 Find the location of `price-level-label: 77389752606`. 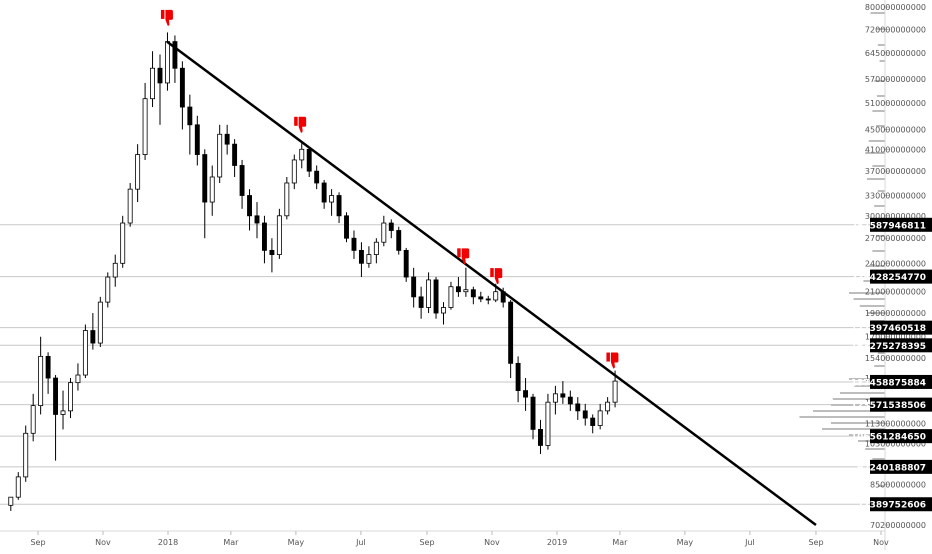

price-level-label: 77389752606 is located at coordinates (891, 506).